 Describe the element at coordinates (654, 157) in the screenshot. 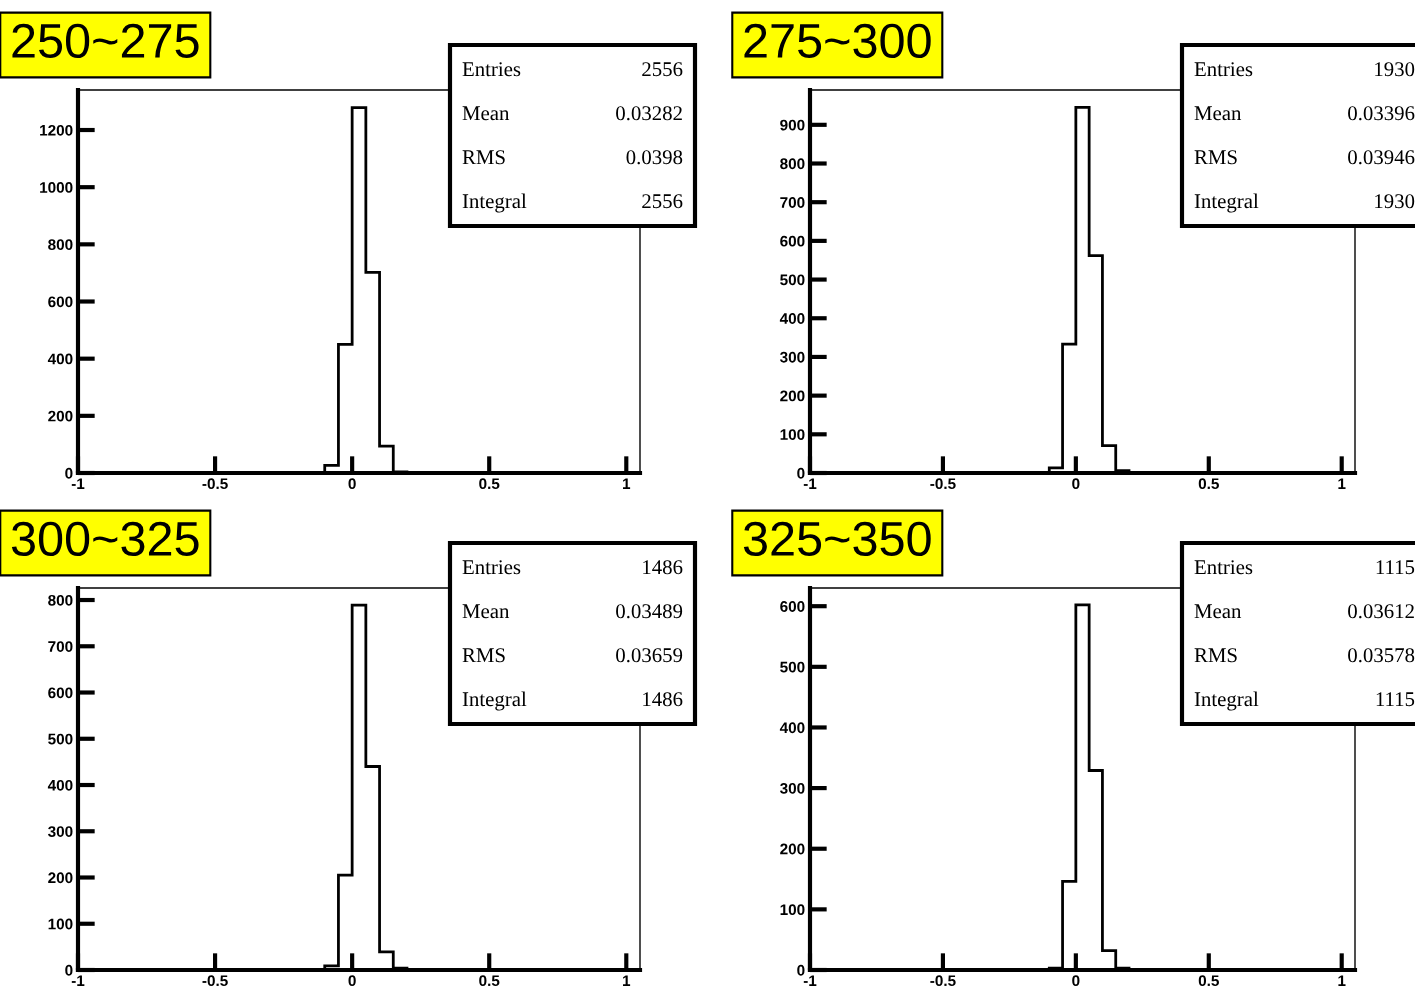

I see `annotation: 0.0398` at that location.